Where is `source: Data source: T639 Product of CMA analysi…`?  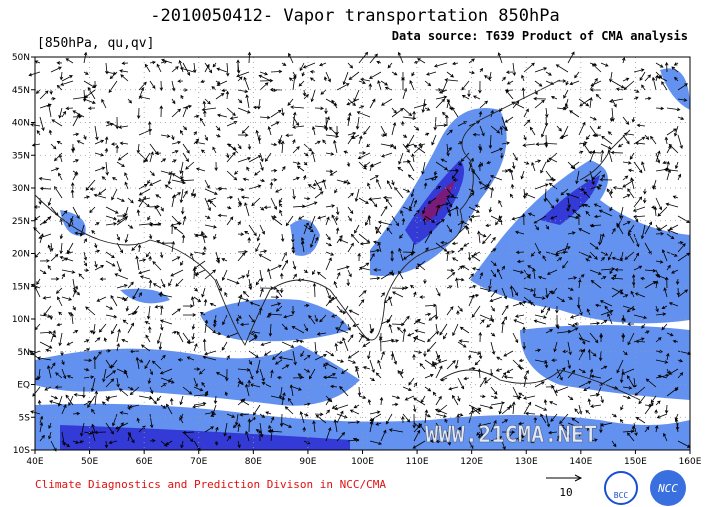 source: Data source: T639 Product of CMA analysi… is located at coordinates (540, 36).